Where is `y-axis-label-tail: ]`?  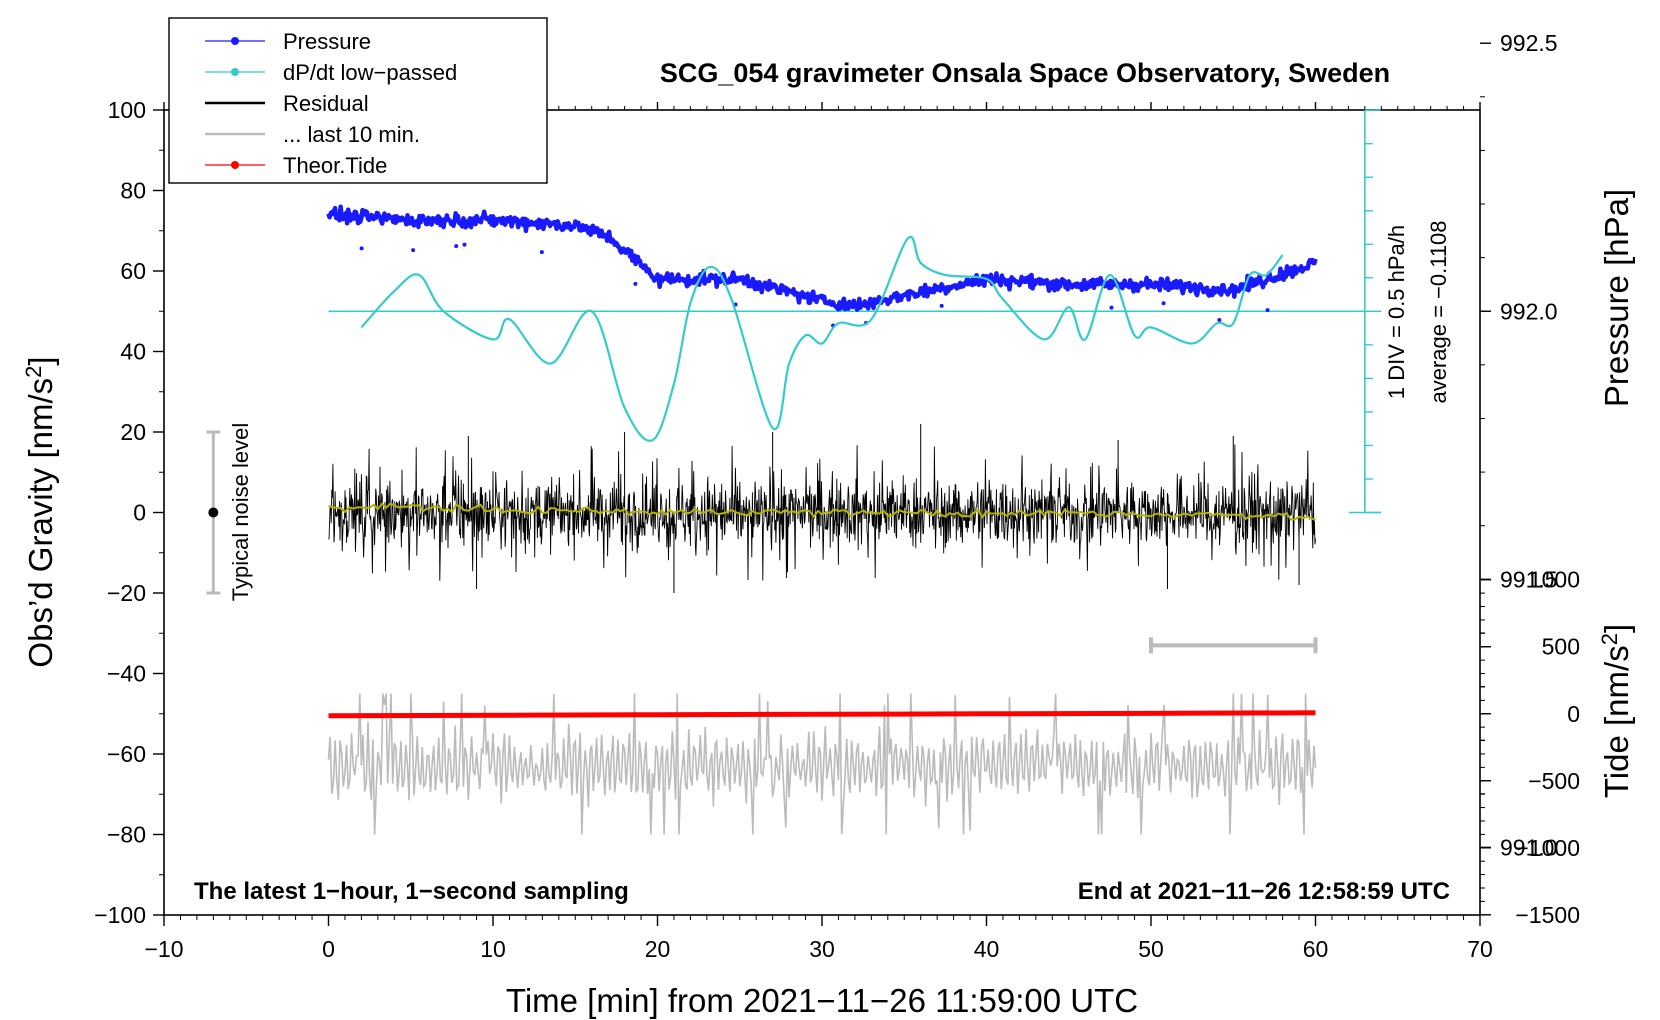 y-axis-label-tail: ] is located at coordinates (40, 360).